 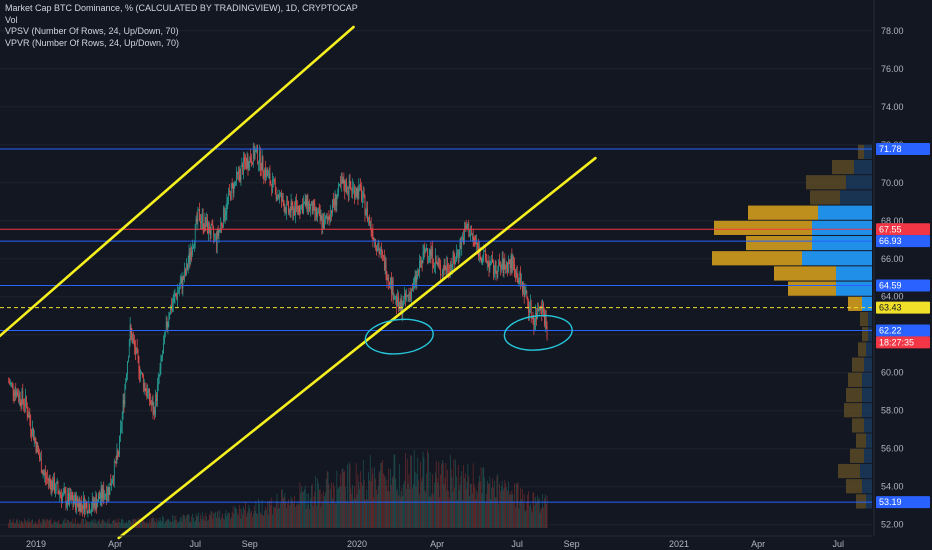 What do you see at coordinates (469, 334) in the screenshot?
I see `annotations` at bounding box center [469, 334].